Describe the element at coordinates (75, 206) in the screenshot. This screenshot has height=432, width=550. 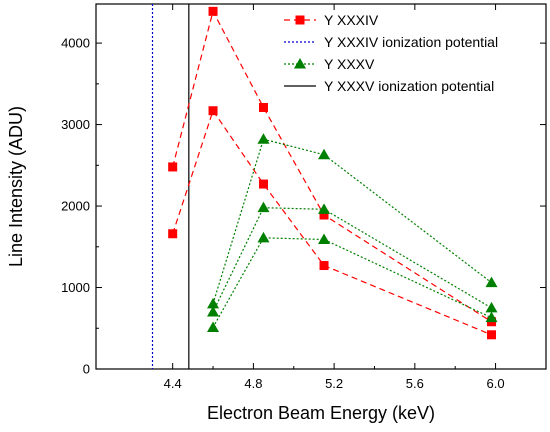
I see `y-tick-label: 2000` at that location.